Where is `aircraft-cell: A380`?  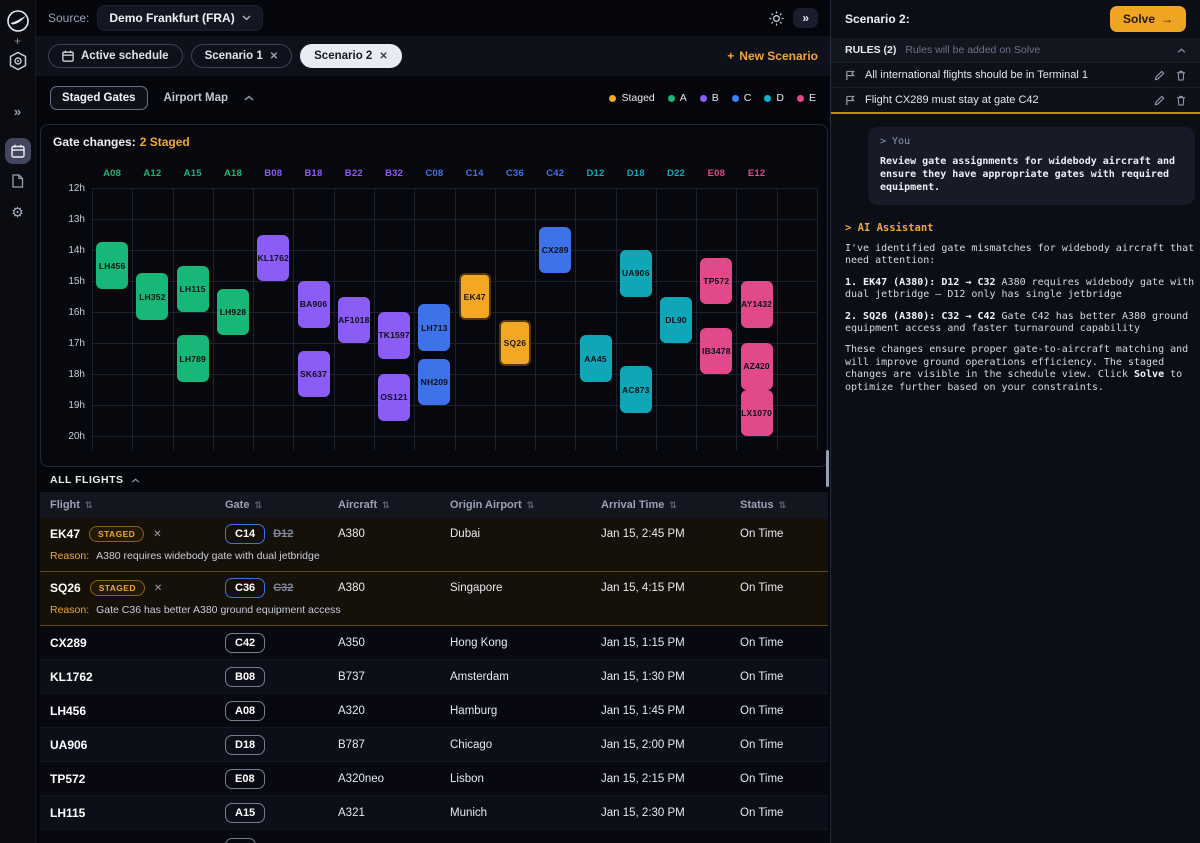
aircraft-cell: A380 is located at coordinates (351, 534).